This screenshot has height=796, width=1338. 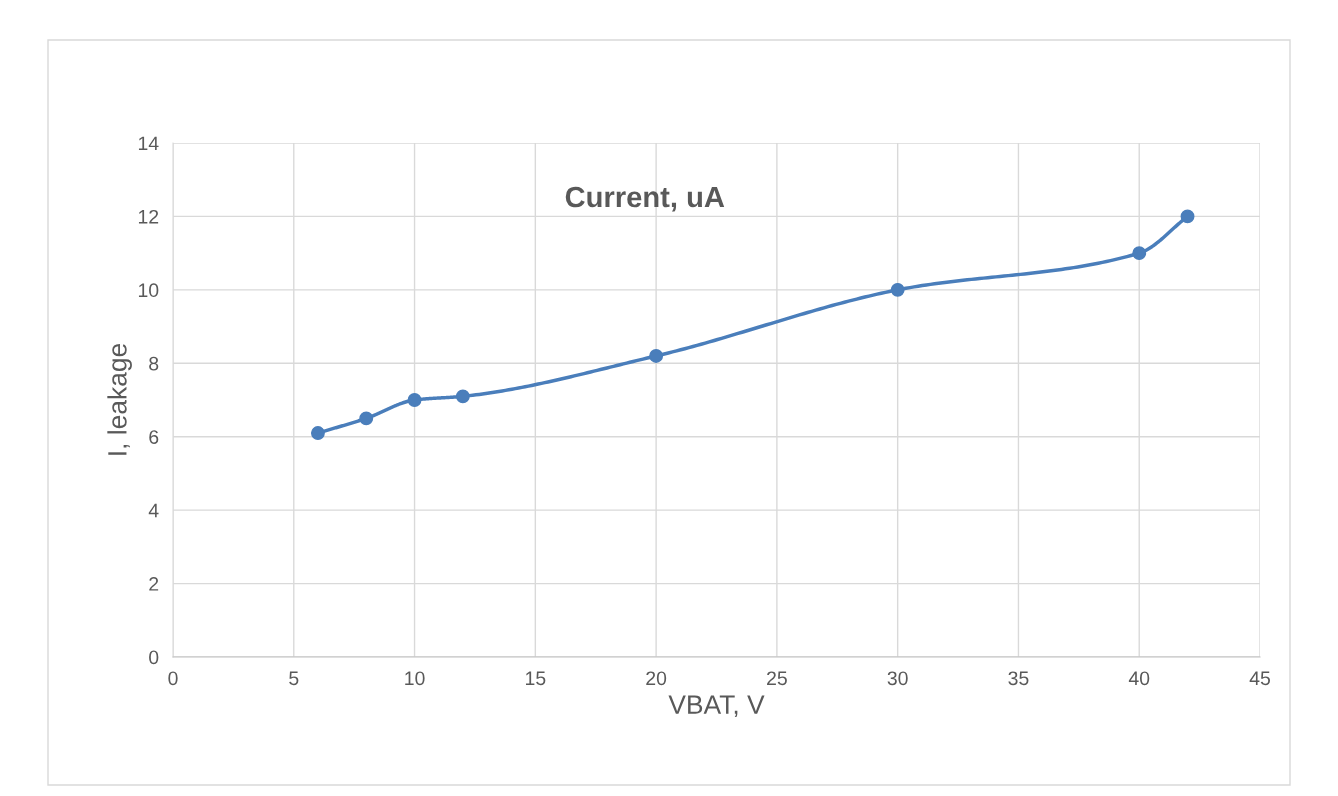 What do you see at coordinates (897, 678) in the screenshot?
I see `x-tick-label: 30` at bounding box center [897, 678].